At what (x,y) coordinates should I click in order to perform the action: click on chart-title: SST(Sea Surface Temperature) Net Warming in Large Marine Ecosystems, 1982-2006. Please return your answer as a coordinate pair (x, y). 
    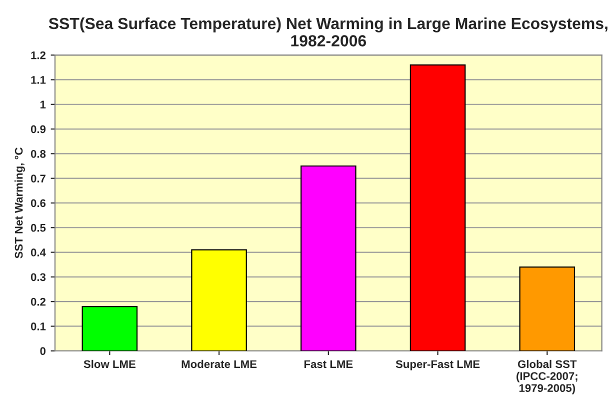
    Looking at the image, I should click on (328, 31).